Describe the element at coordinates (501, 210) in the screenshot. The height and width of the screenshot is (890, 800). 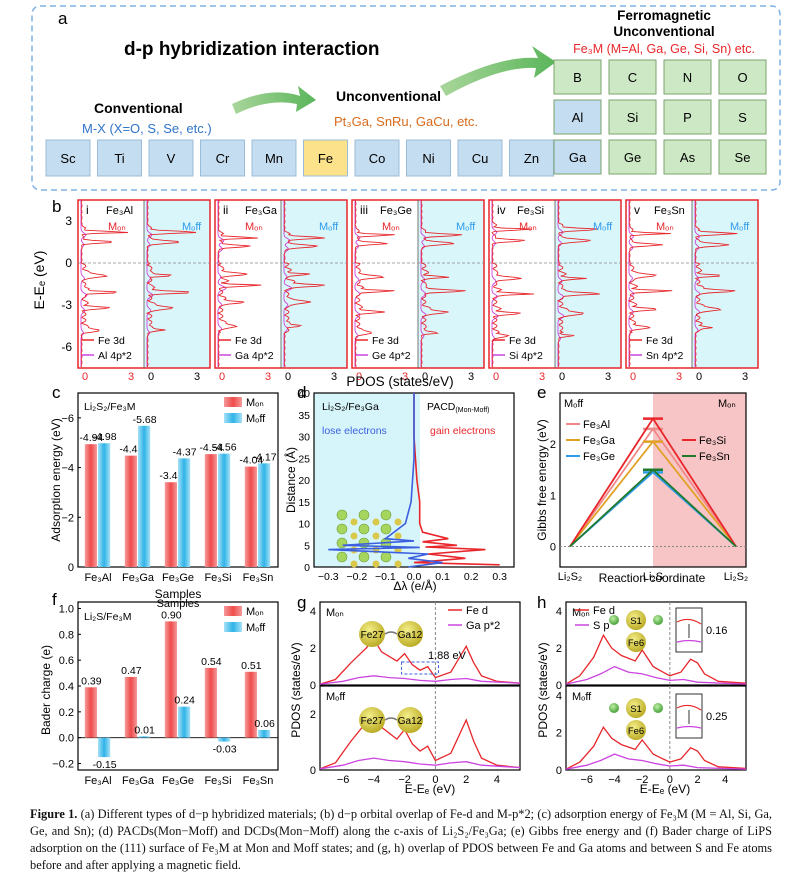
I see `roman-label: iv` at that location.